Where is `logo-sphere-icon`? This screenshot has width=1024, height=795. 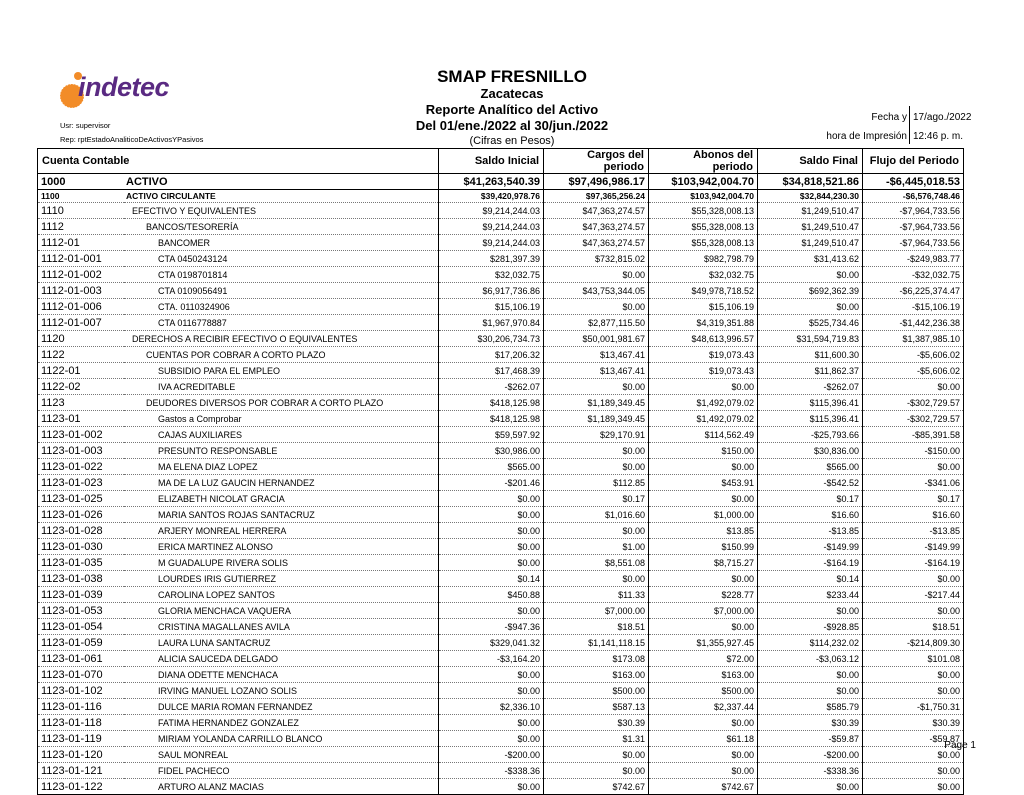 logo-sphere-icon is located at coordinates (72, 90).